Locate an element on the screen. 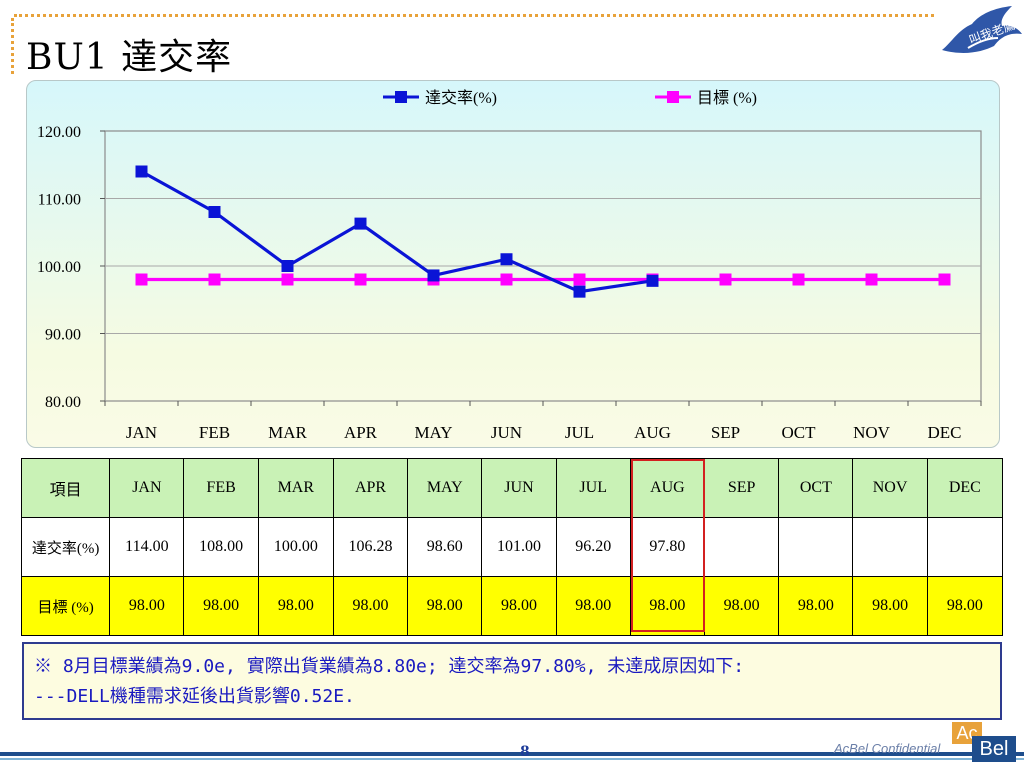 This screenshot has height=768, width=1024. month-header: NOV is located at coordinates (890, 488).